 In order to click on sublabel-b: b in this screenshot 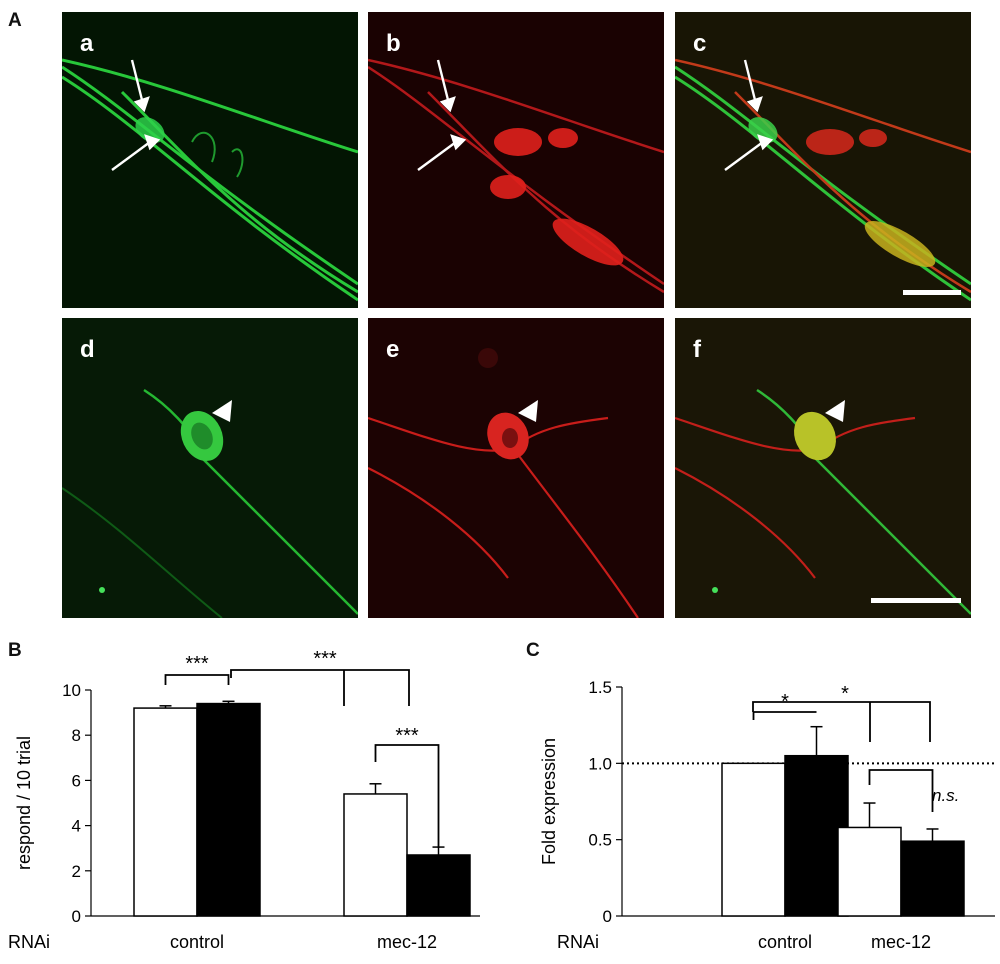, I will do `click(393, 43)`.